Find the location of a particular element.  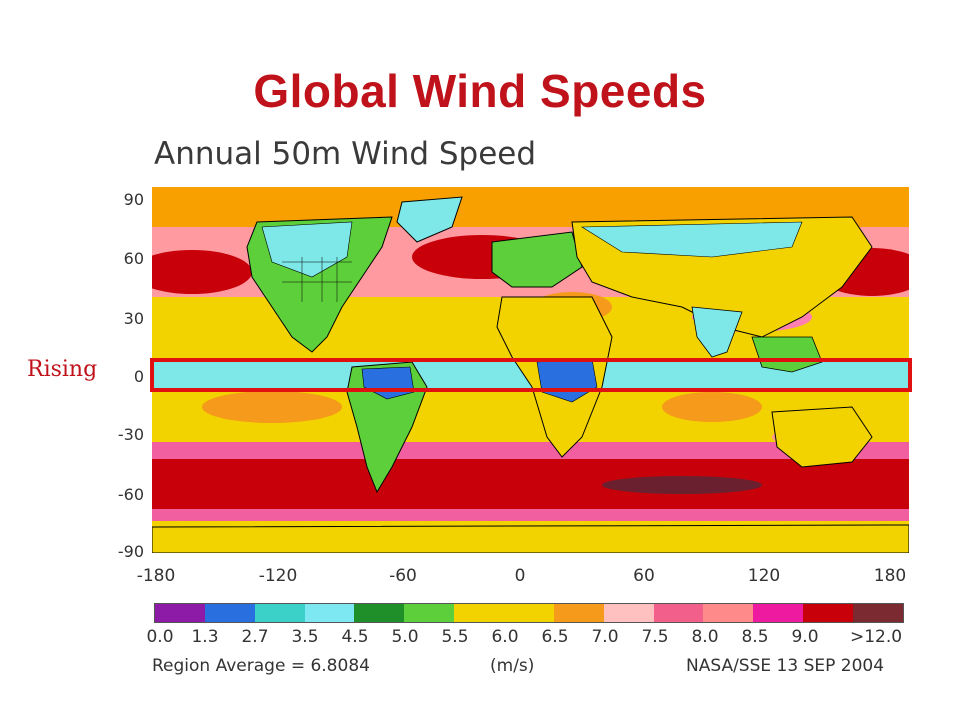

lat-tick: 0 is located at coordinates (138, 376).